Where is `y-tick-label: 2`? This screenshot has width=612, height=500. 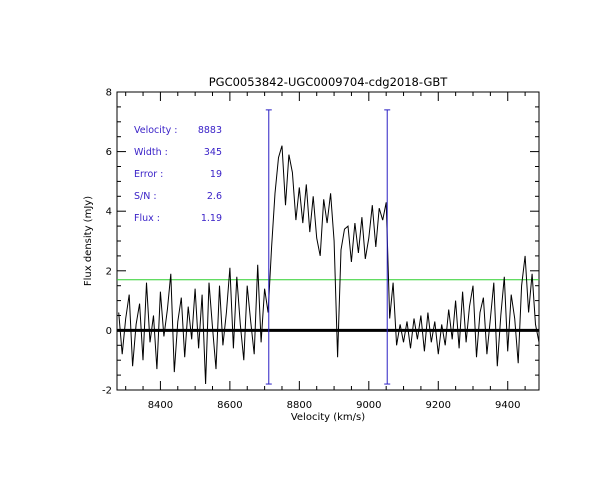
y-tick-label: 2 is located at coordinates (109, 271).